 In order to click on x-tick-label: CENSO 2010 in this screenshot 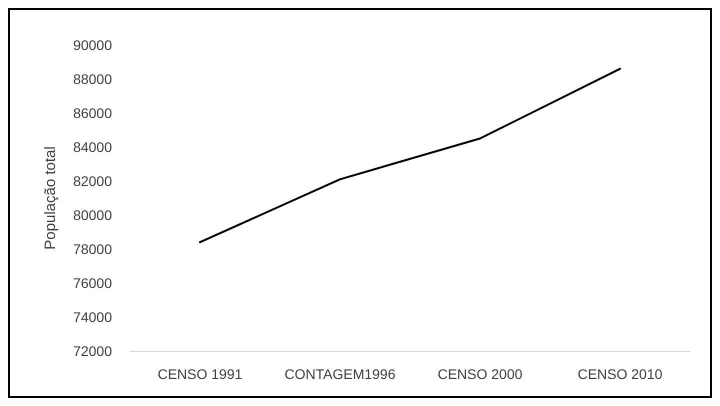, I will do `click(620, 374)`.